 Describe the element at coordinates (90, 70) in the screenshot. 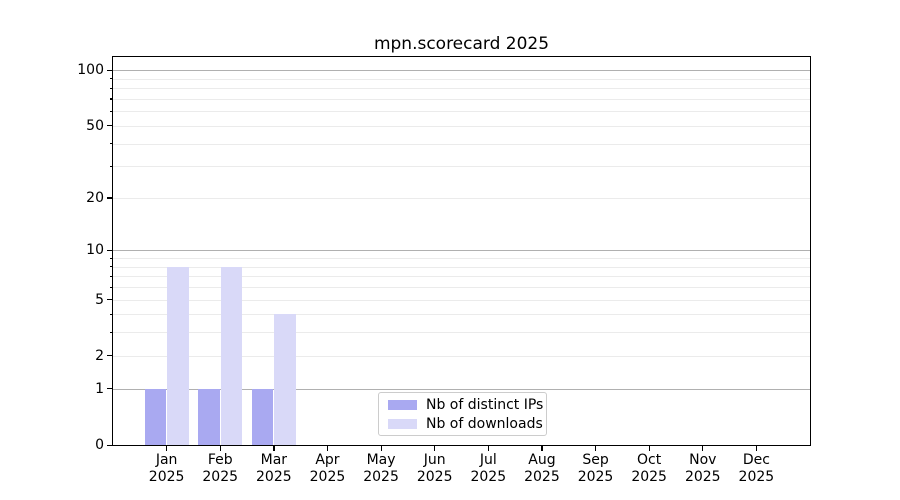

I see `y-axis-label: 100` at that location.